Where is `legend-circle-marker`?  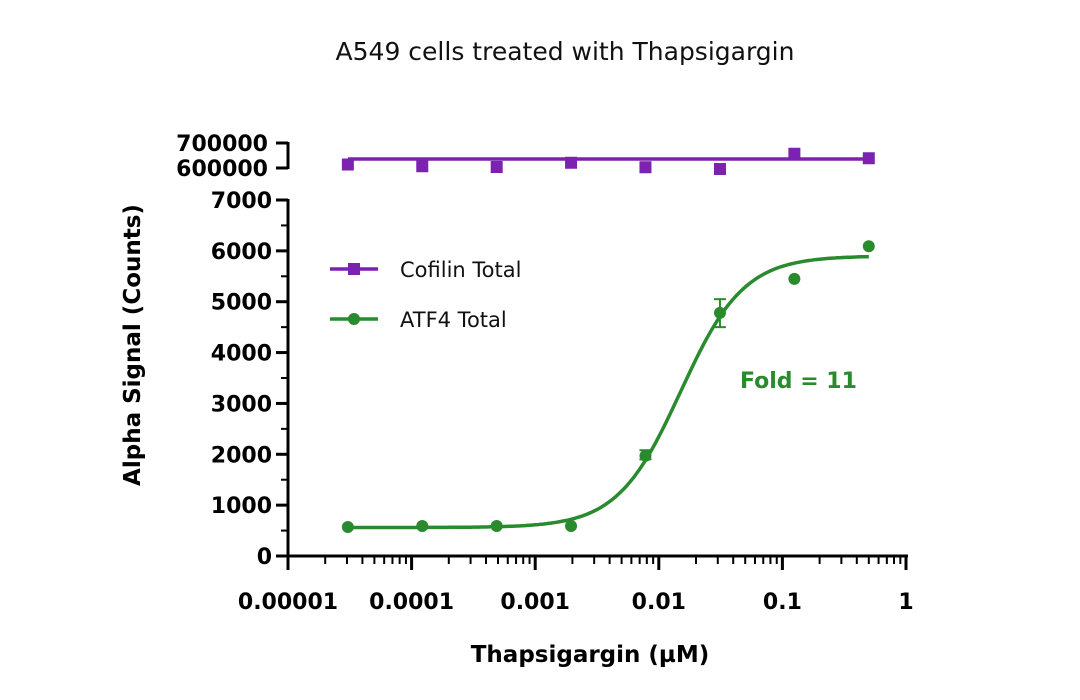
legend-circle-marker is located at coordinates (354, 319).